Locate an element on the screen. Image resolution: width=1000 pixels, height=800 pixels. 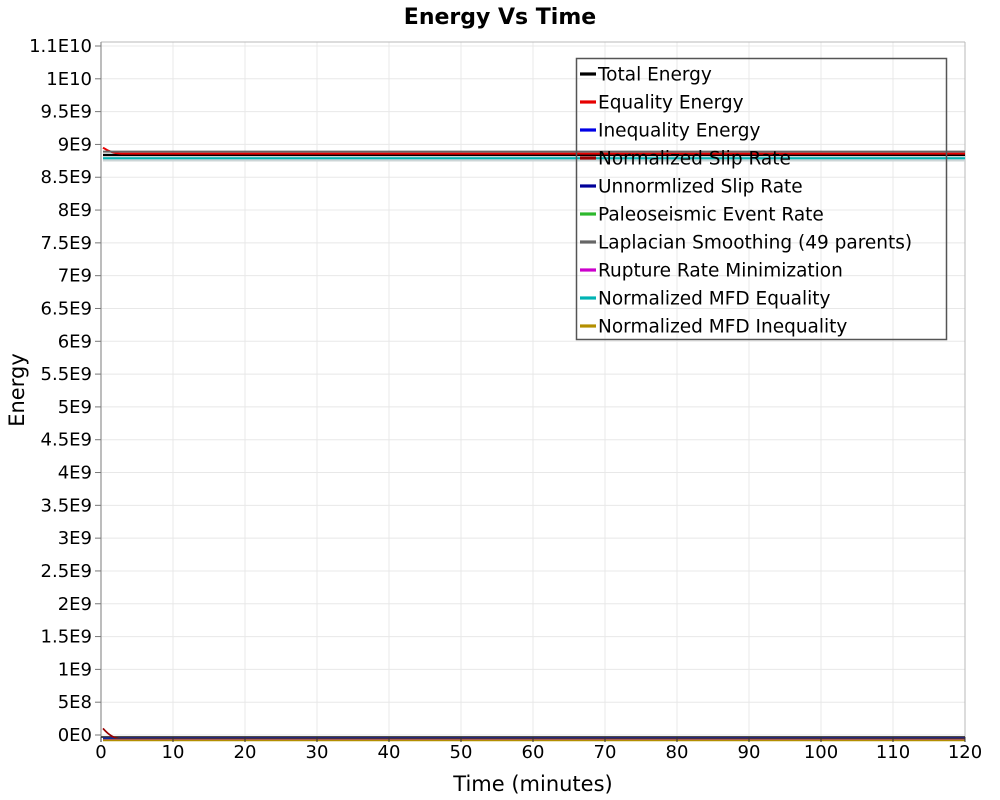
x-tick-label: 120 is located at coordinates (965, 752).